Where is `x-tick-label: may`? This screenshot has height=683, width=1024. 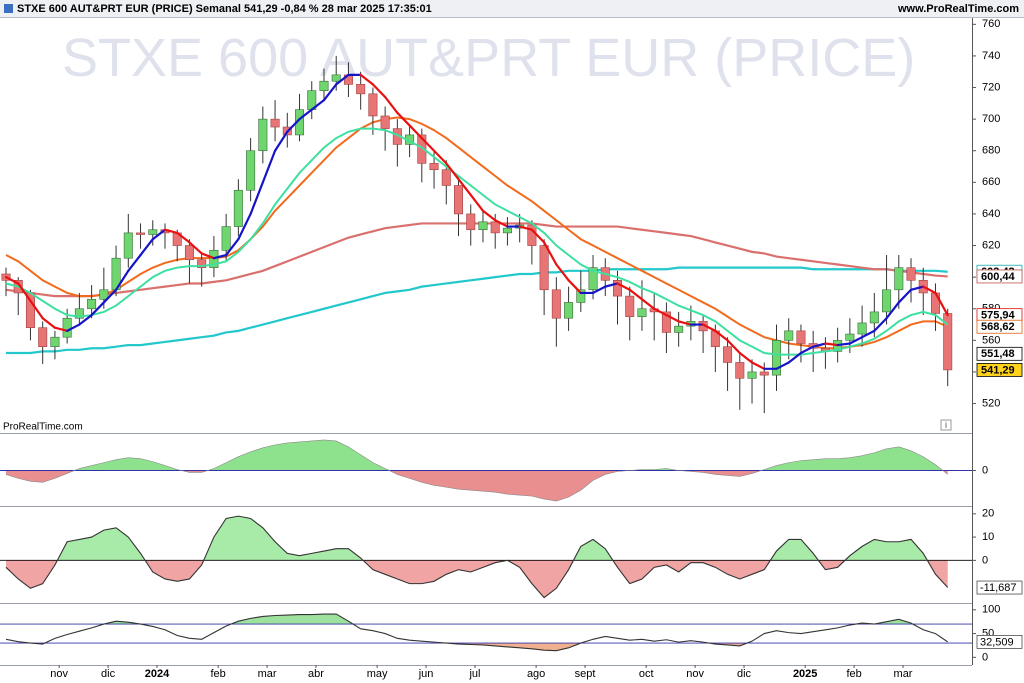
x-tick-label: may is located at coordinates (377, 674).